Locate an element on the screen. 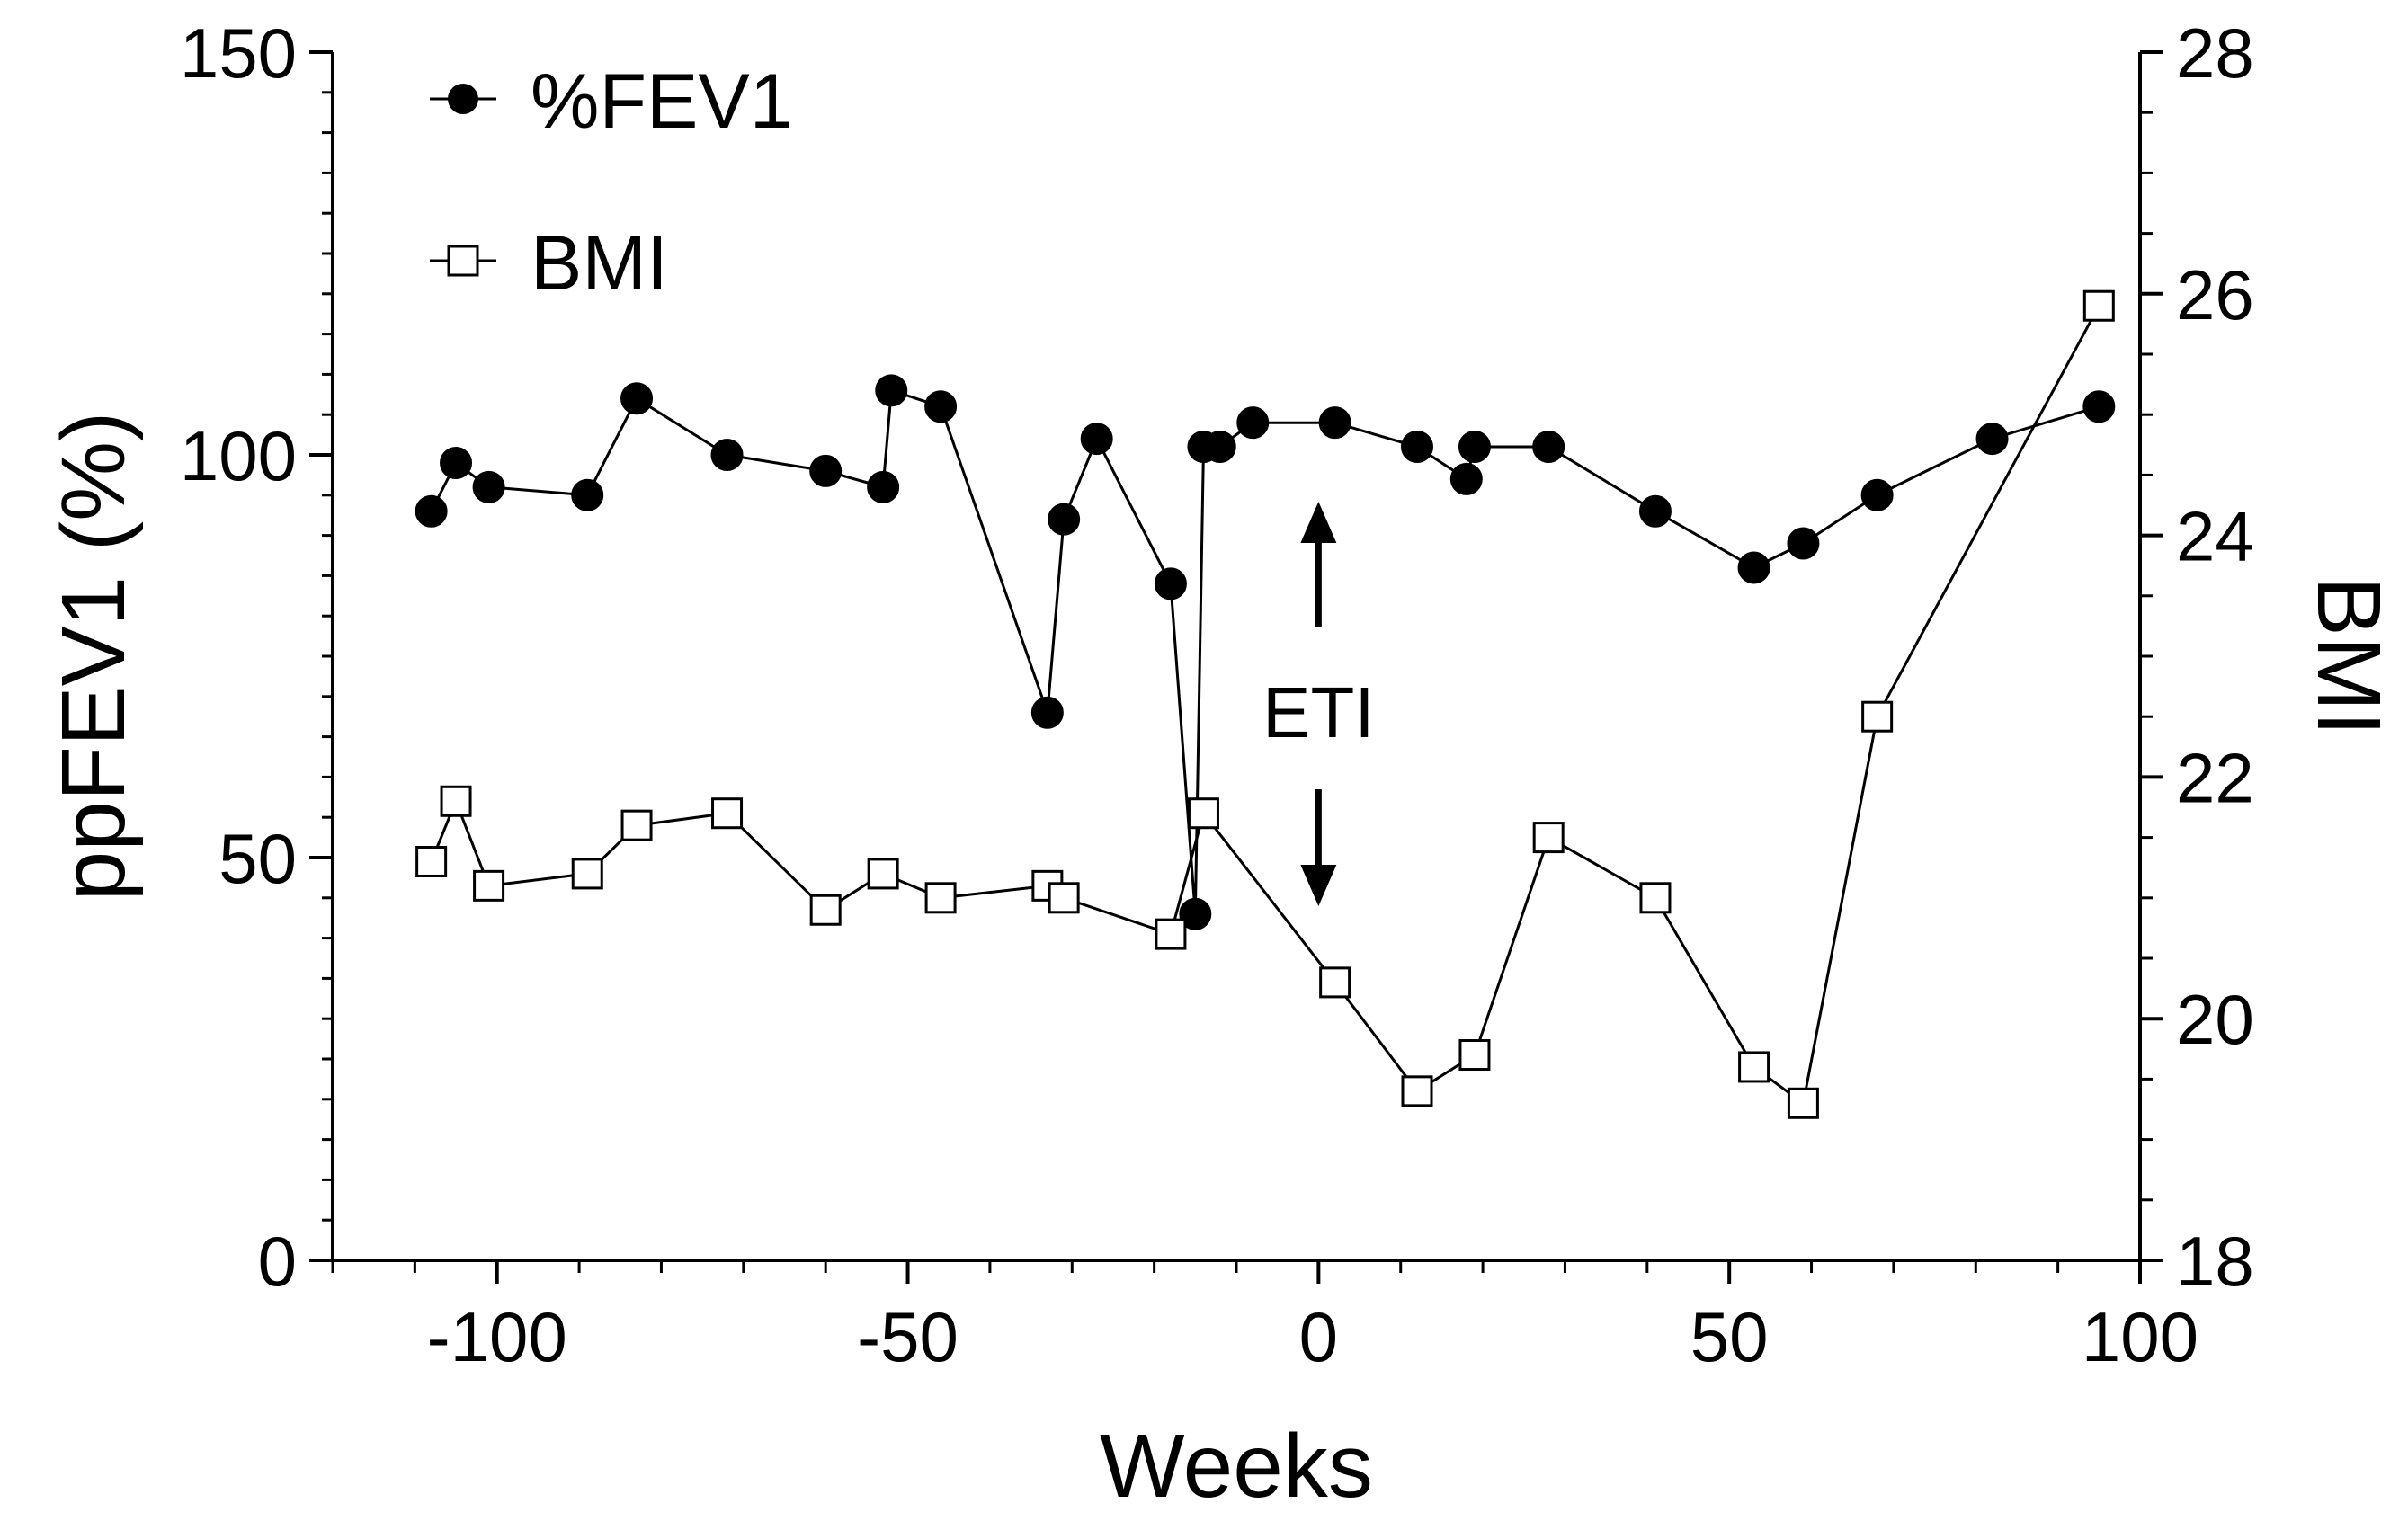  y2-tick-label: 22 is located at coordinates (2215, 778).